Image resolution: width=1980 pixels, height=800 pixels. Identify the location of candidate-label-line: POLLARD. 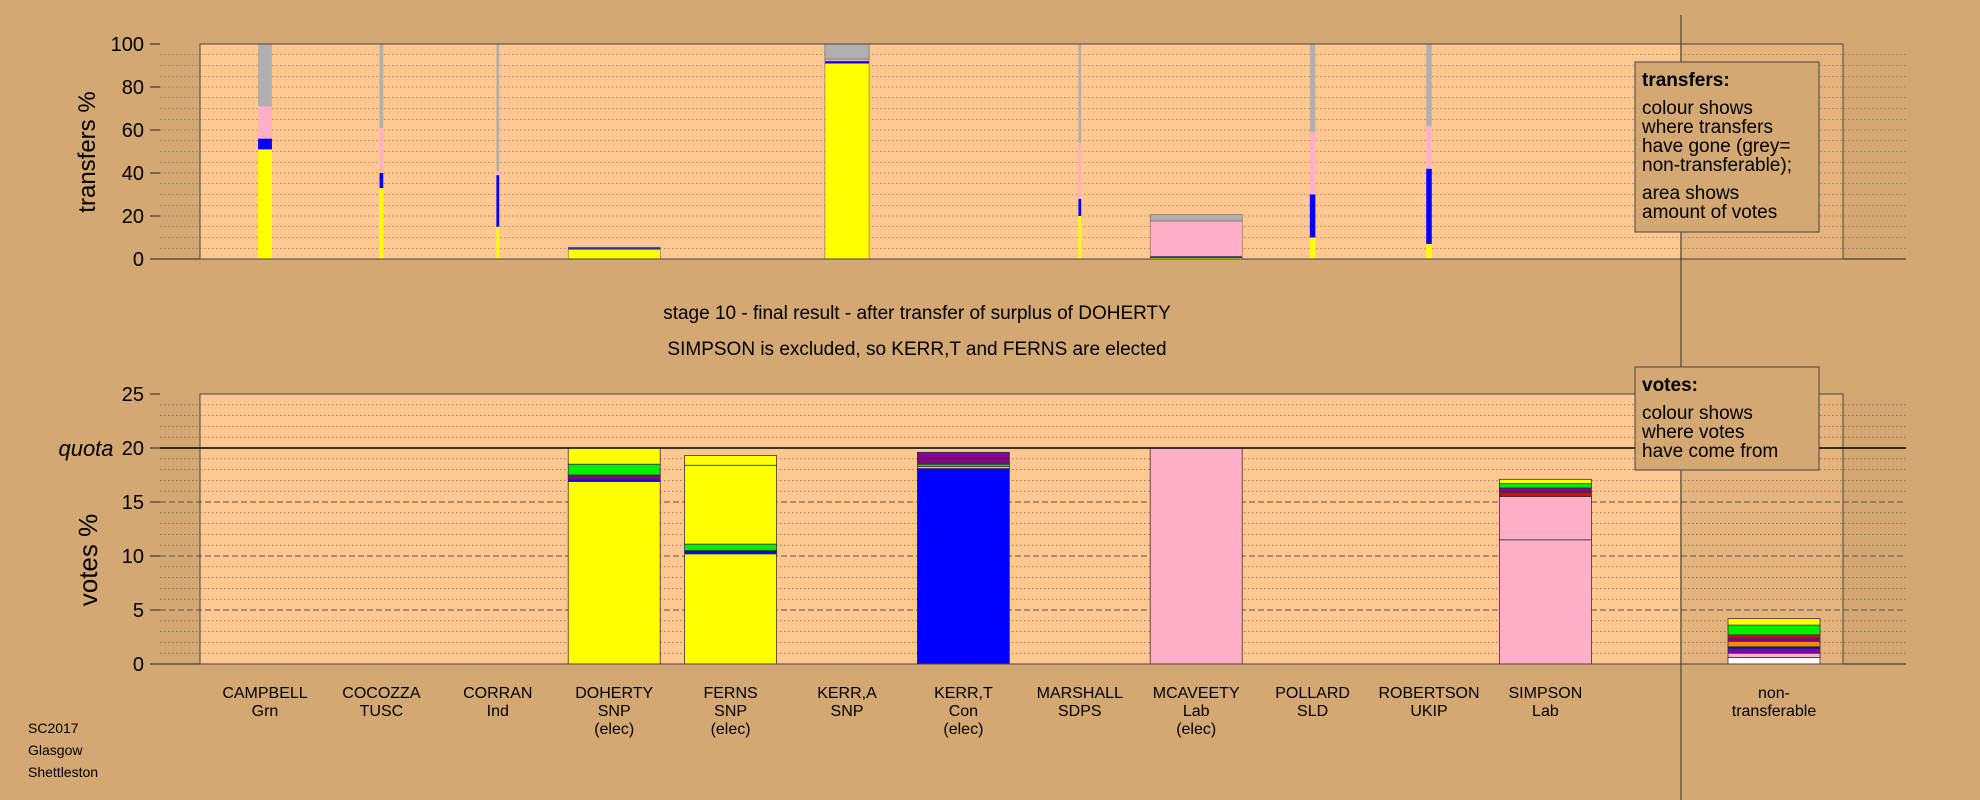
(1312, 693).